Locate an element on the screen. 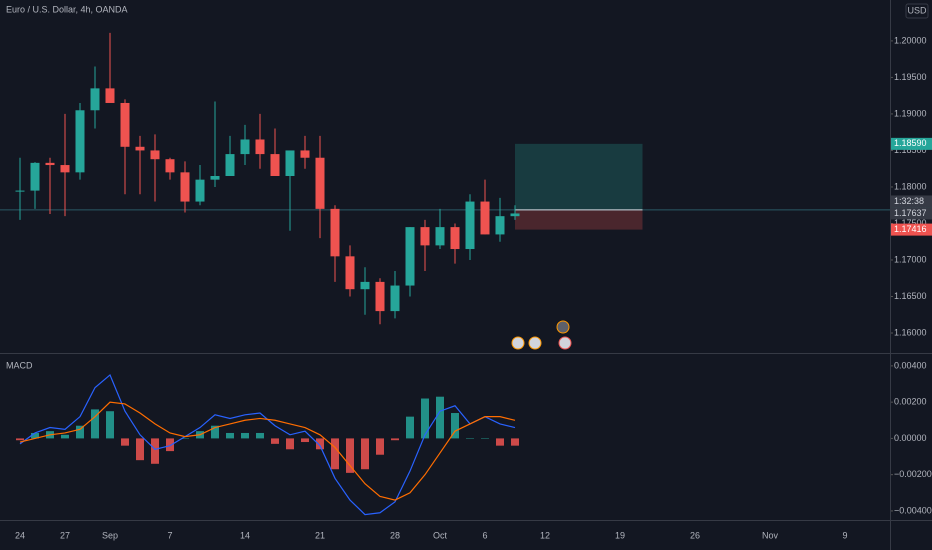 This screenshot has width=932, height=550. target-zone is located at coordinates (579, 176).